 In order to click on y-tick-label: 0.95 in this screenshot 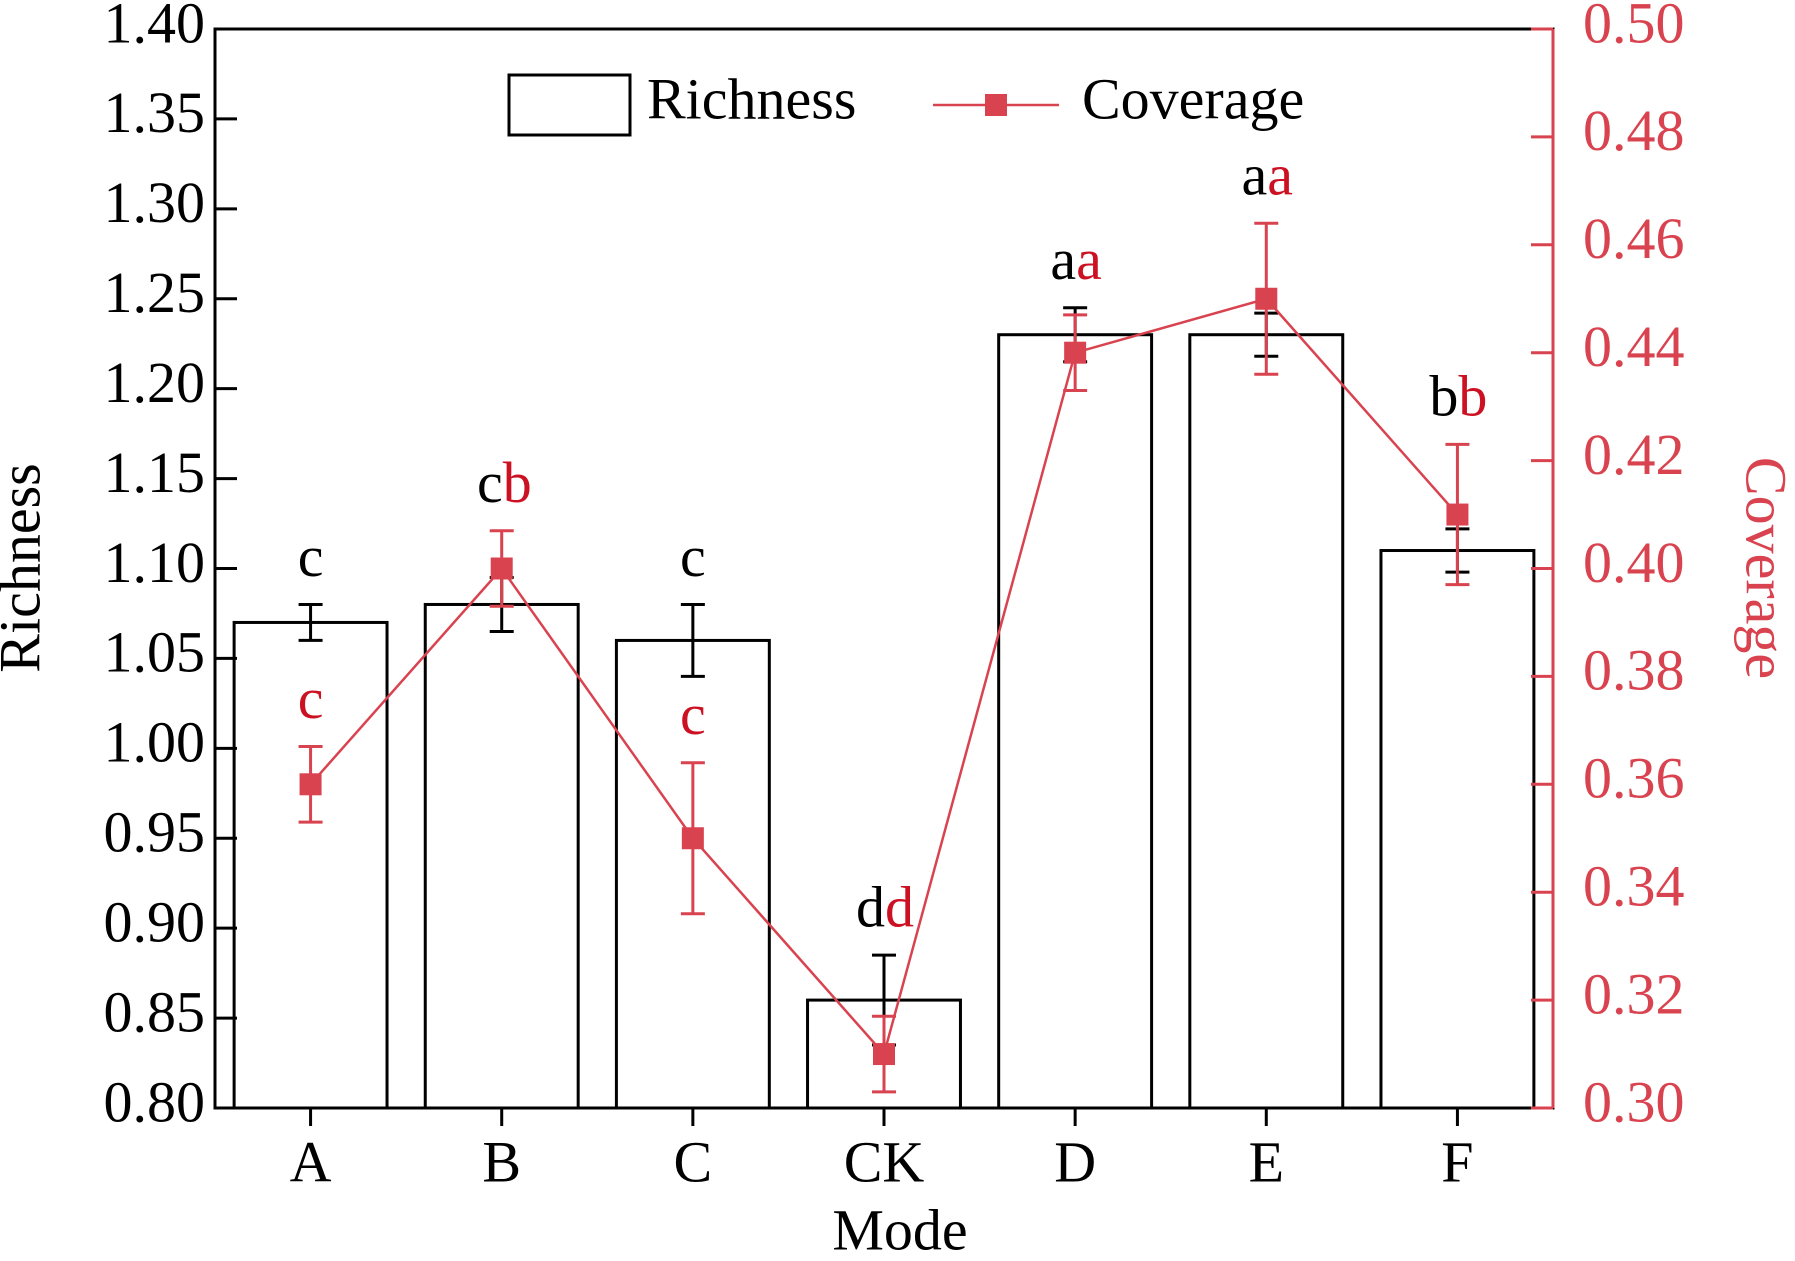, I will do `click(155, 832)`.